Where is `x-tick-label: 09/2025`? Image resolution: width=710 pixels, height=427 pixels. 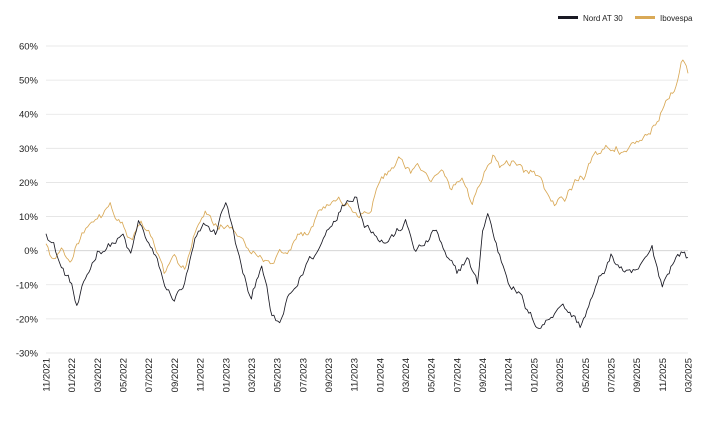 x-tick-label: 09/2025 is located at coordinates (637, 375).